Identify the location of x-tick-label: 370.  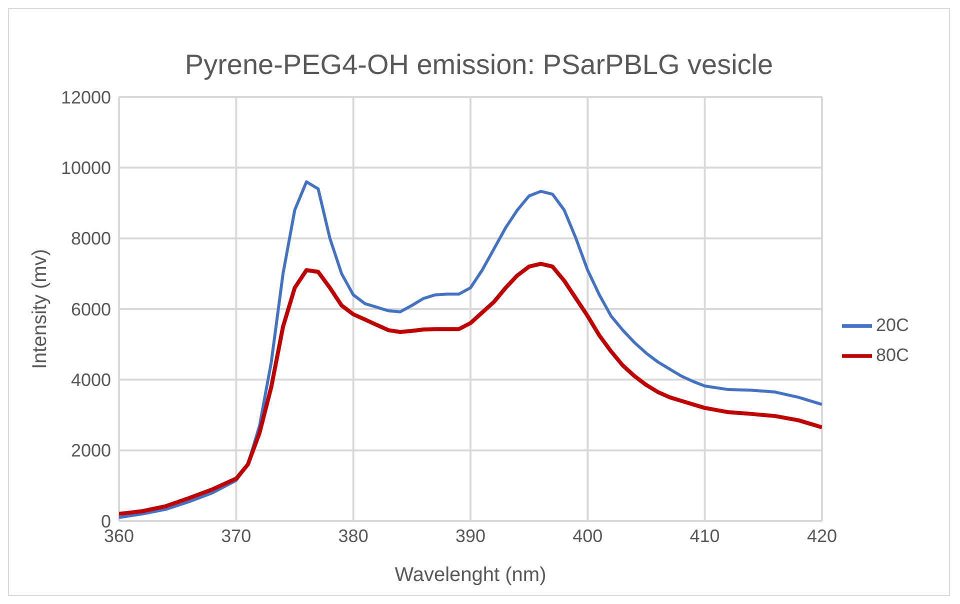
(236, 536).